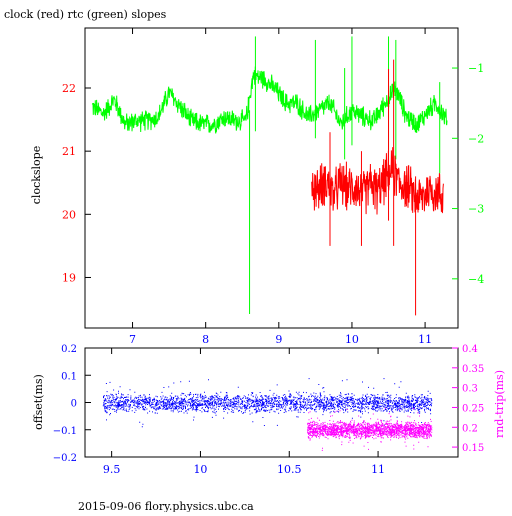 The image size is (512, 516). I want to click on bottom-y-tick-label: 0.1, so click(69, 376).